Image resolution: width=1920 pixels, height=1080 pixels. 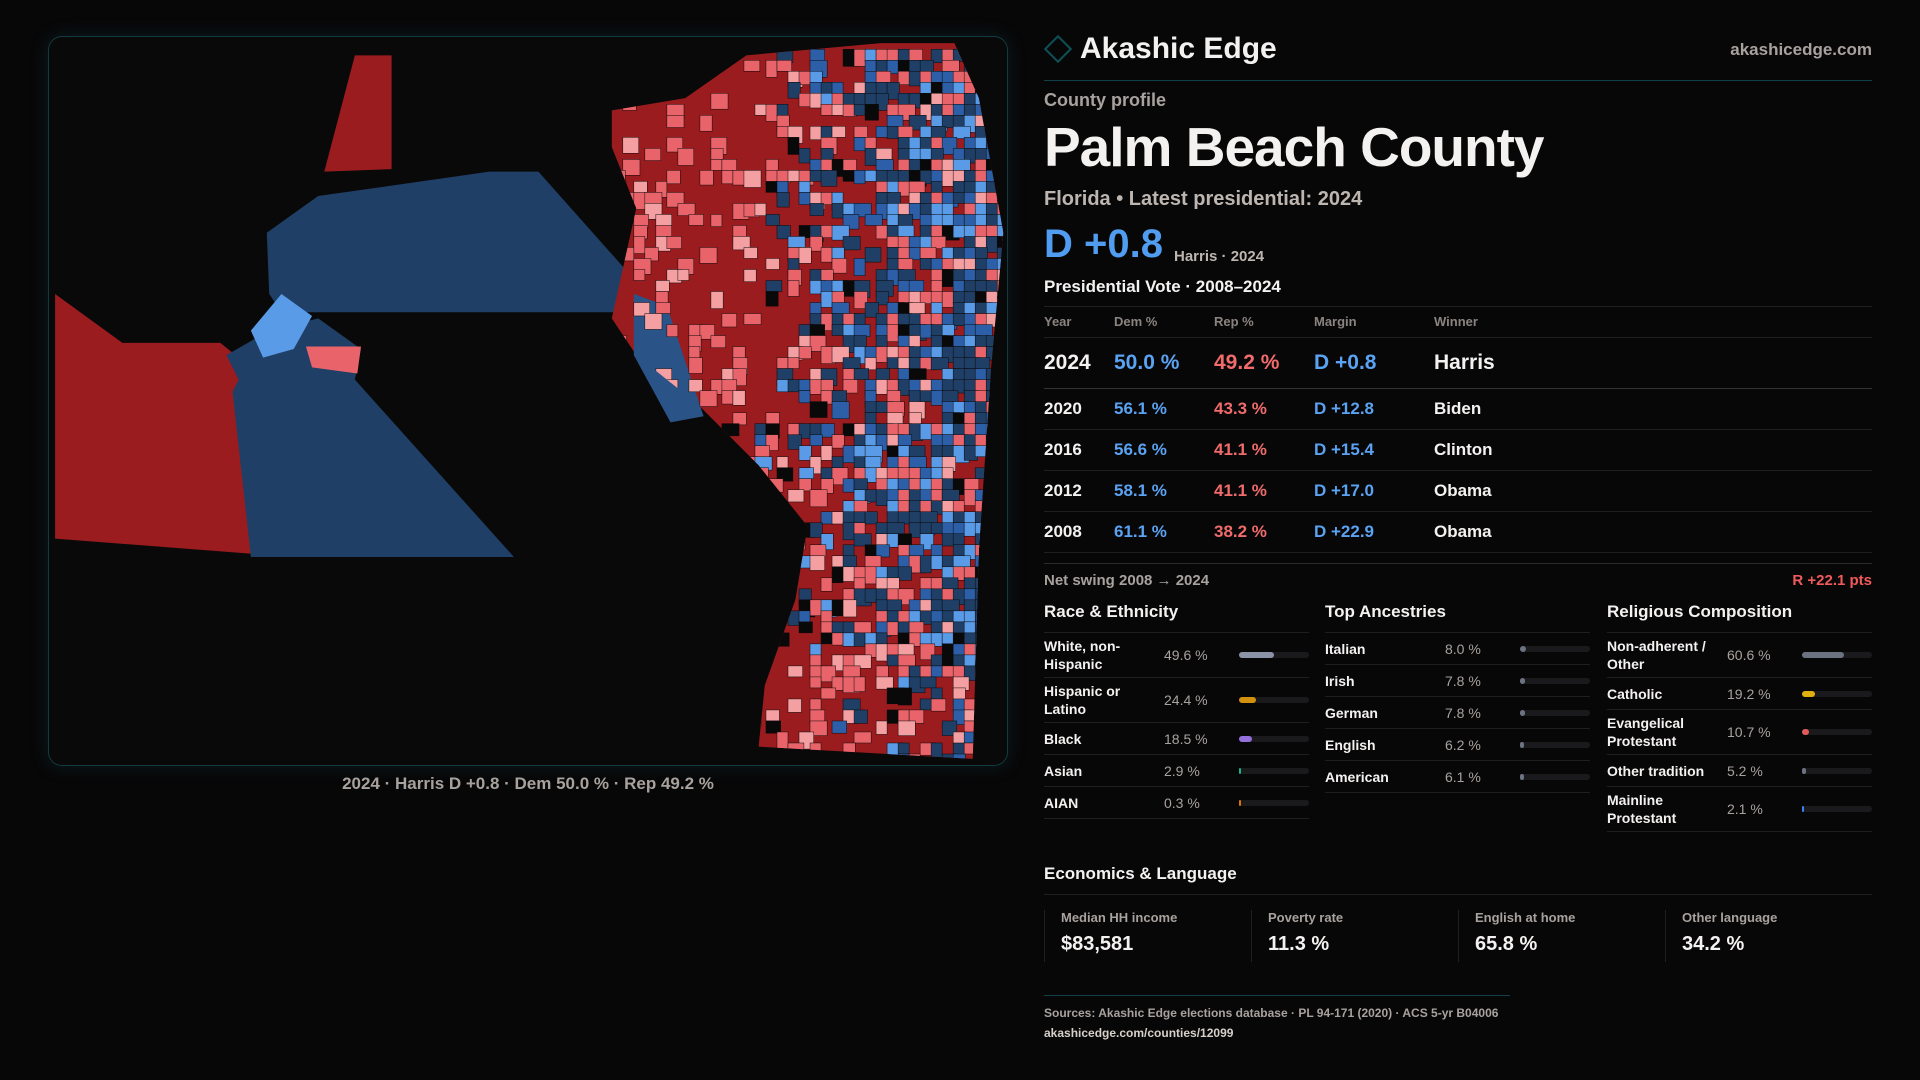 What do you see at coordinates (281, 325) in the screenshot?
I see `region-lake-tilt-dem` at bounding box center [281, 325].